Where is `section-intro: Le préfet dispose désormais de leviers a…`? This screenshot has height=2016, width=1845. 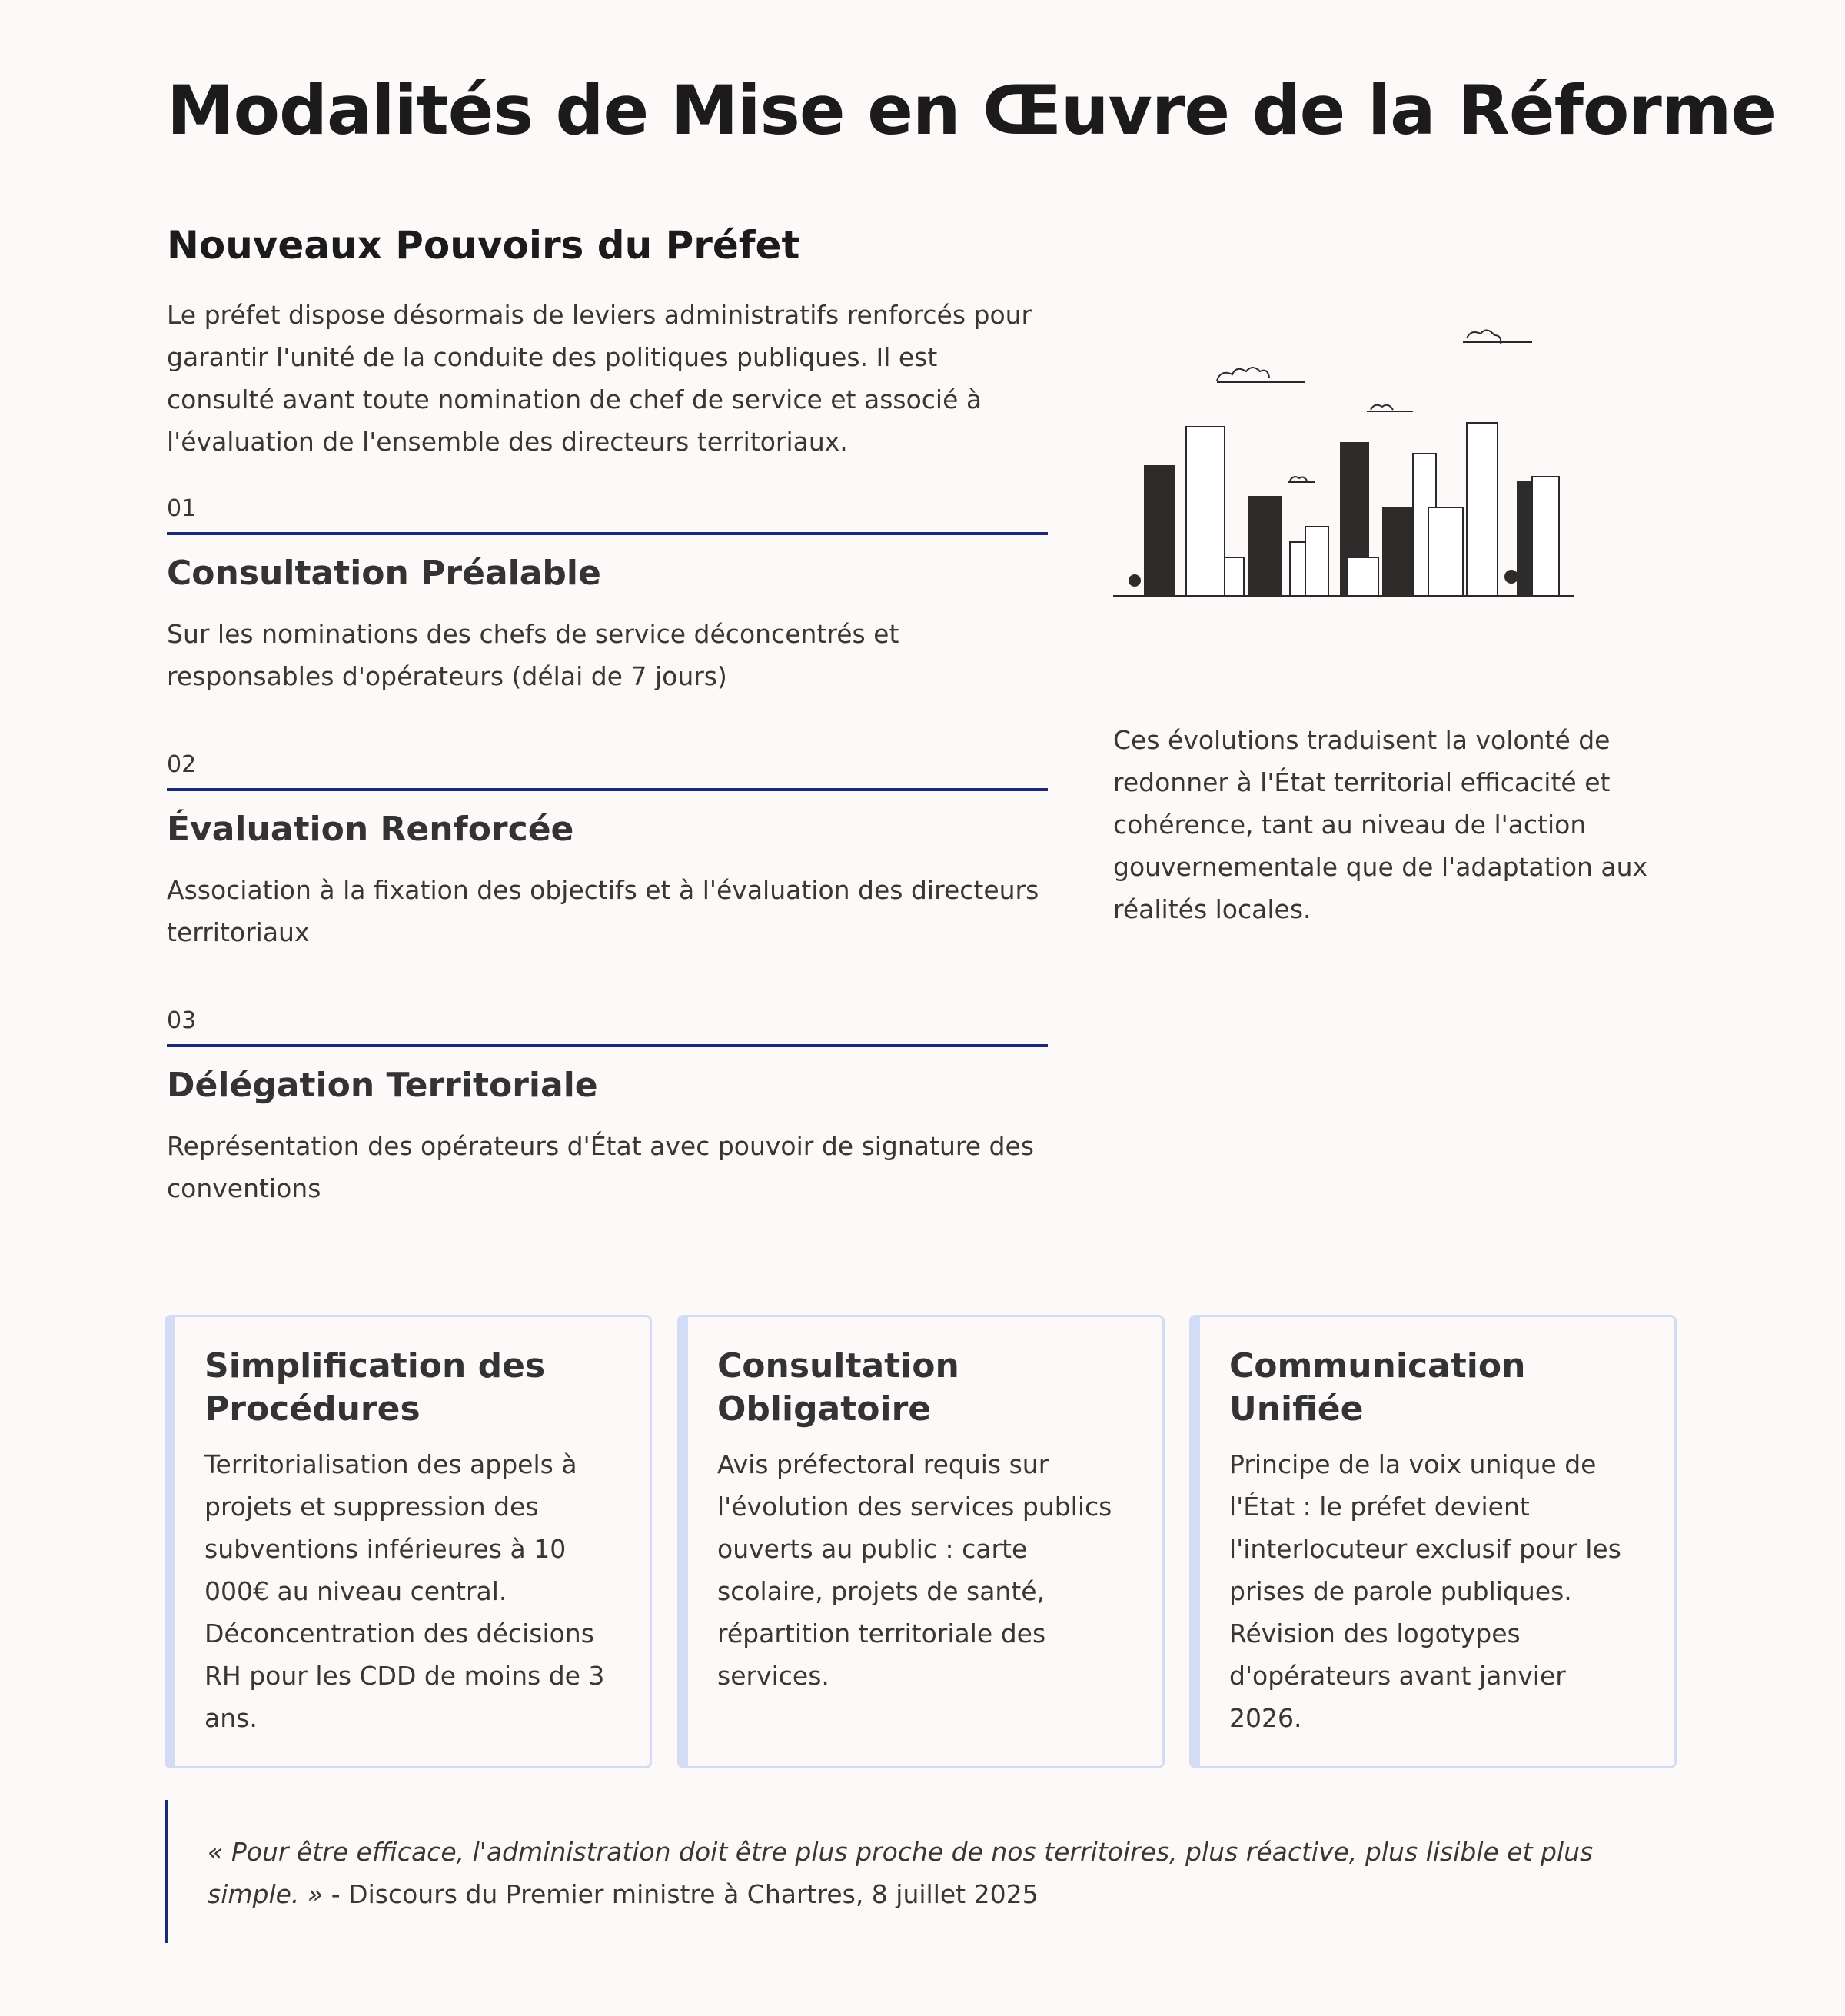
section-intro: Le préfet dispose désormais de leviers a… is located at coordinates (600, 378).